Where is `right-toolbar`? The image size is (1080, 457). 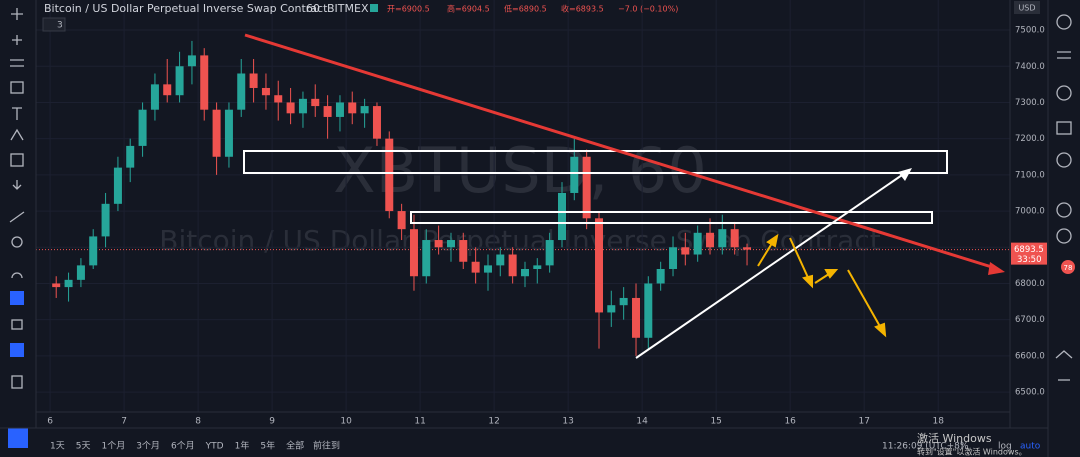
right-toolbar is located at coordinates (1064, 197).